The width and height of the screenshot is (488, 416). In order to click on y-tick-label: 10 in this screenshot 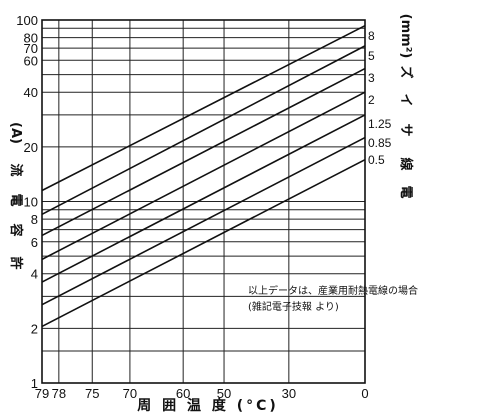, I will do `click(31, 202)`.